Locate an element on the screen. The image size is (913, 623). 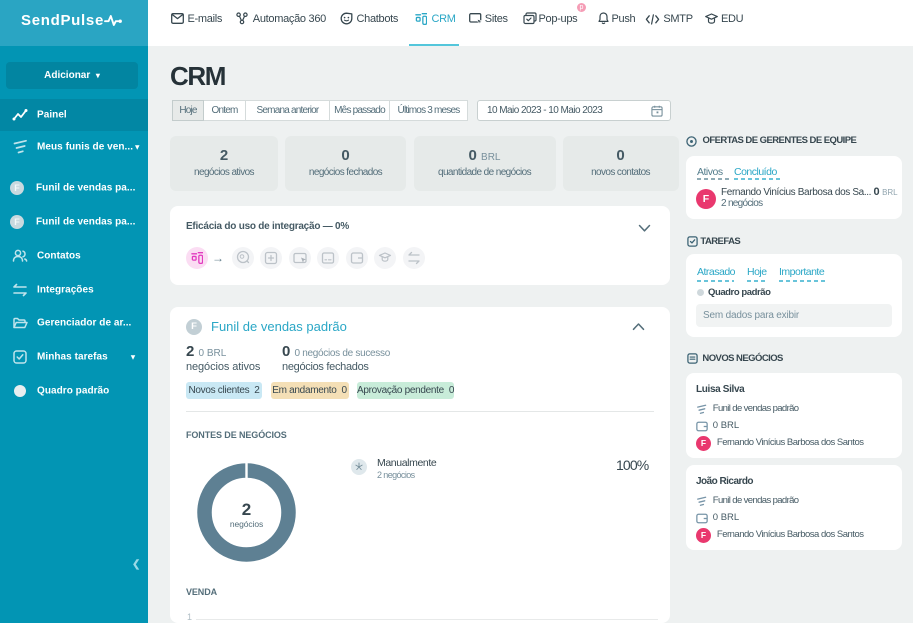
svg-text: negócios is located at coordinates (246, 524).